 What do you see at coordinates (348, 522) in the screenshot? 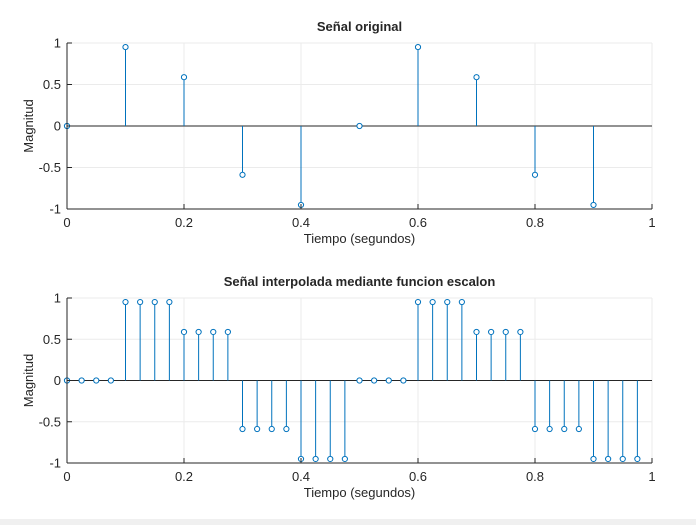
I see `figure-footer-strip` at bounding box center [348, 522].